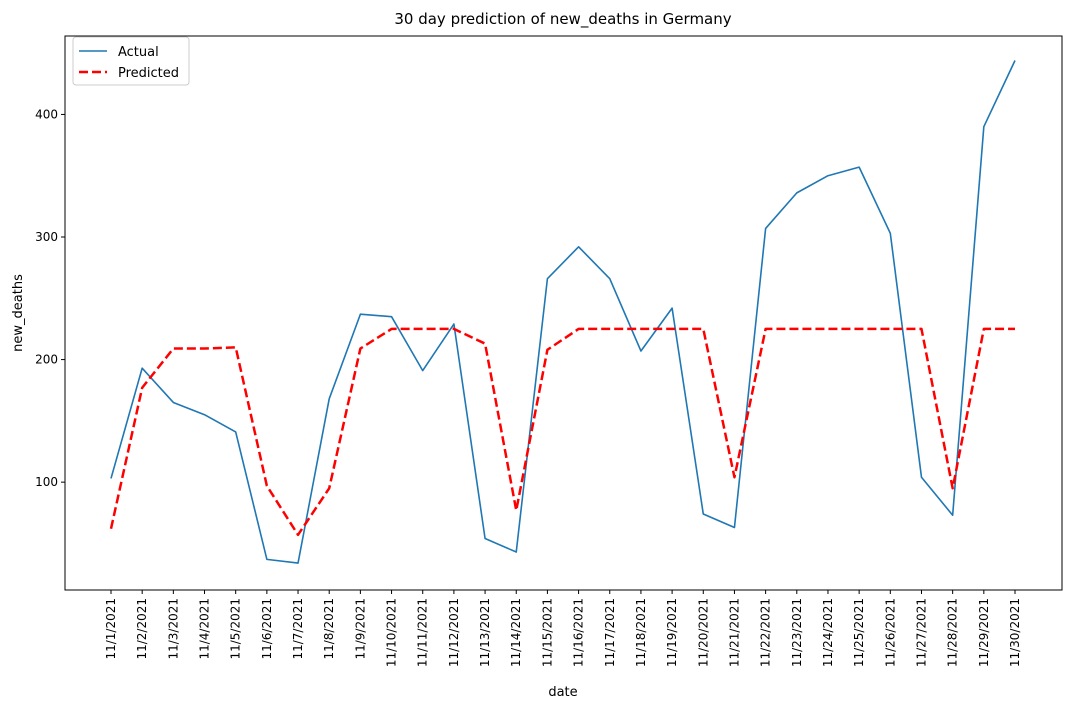  Describe the element at coordinates (921, 632) in the screenshot. I see `x-tick-label: 11/27/2021` at that location.